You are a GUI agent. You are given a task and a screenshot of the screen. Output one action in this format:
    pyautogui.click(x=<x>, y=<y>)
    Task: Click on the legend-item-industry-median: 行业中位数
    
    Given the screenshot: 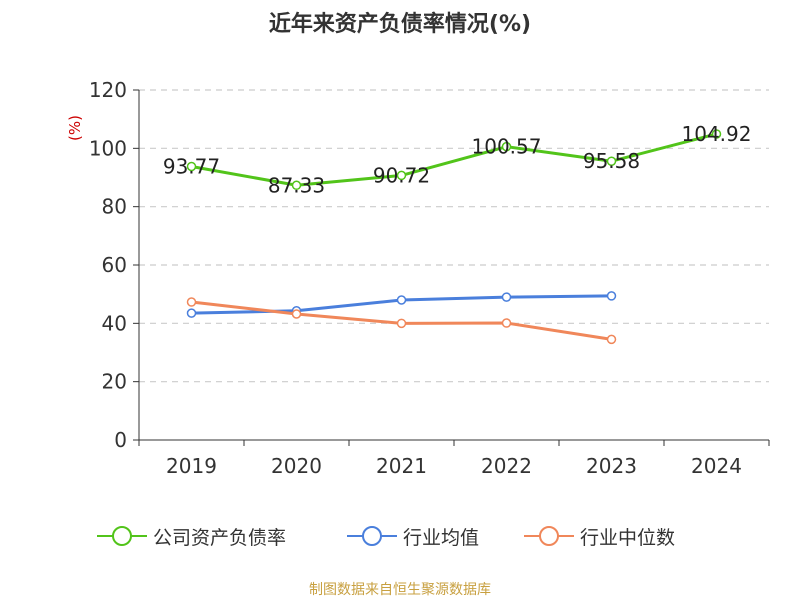 What is the action you would take?
    pyautogui.click(x=599, y=536)
    